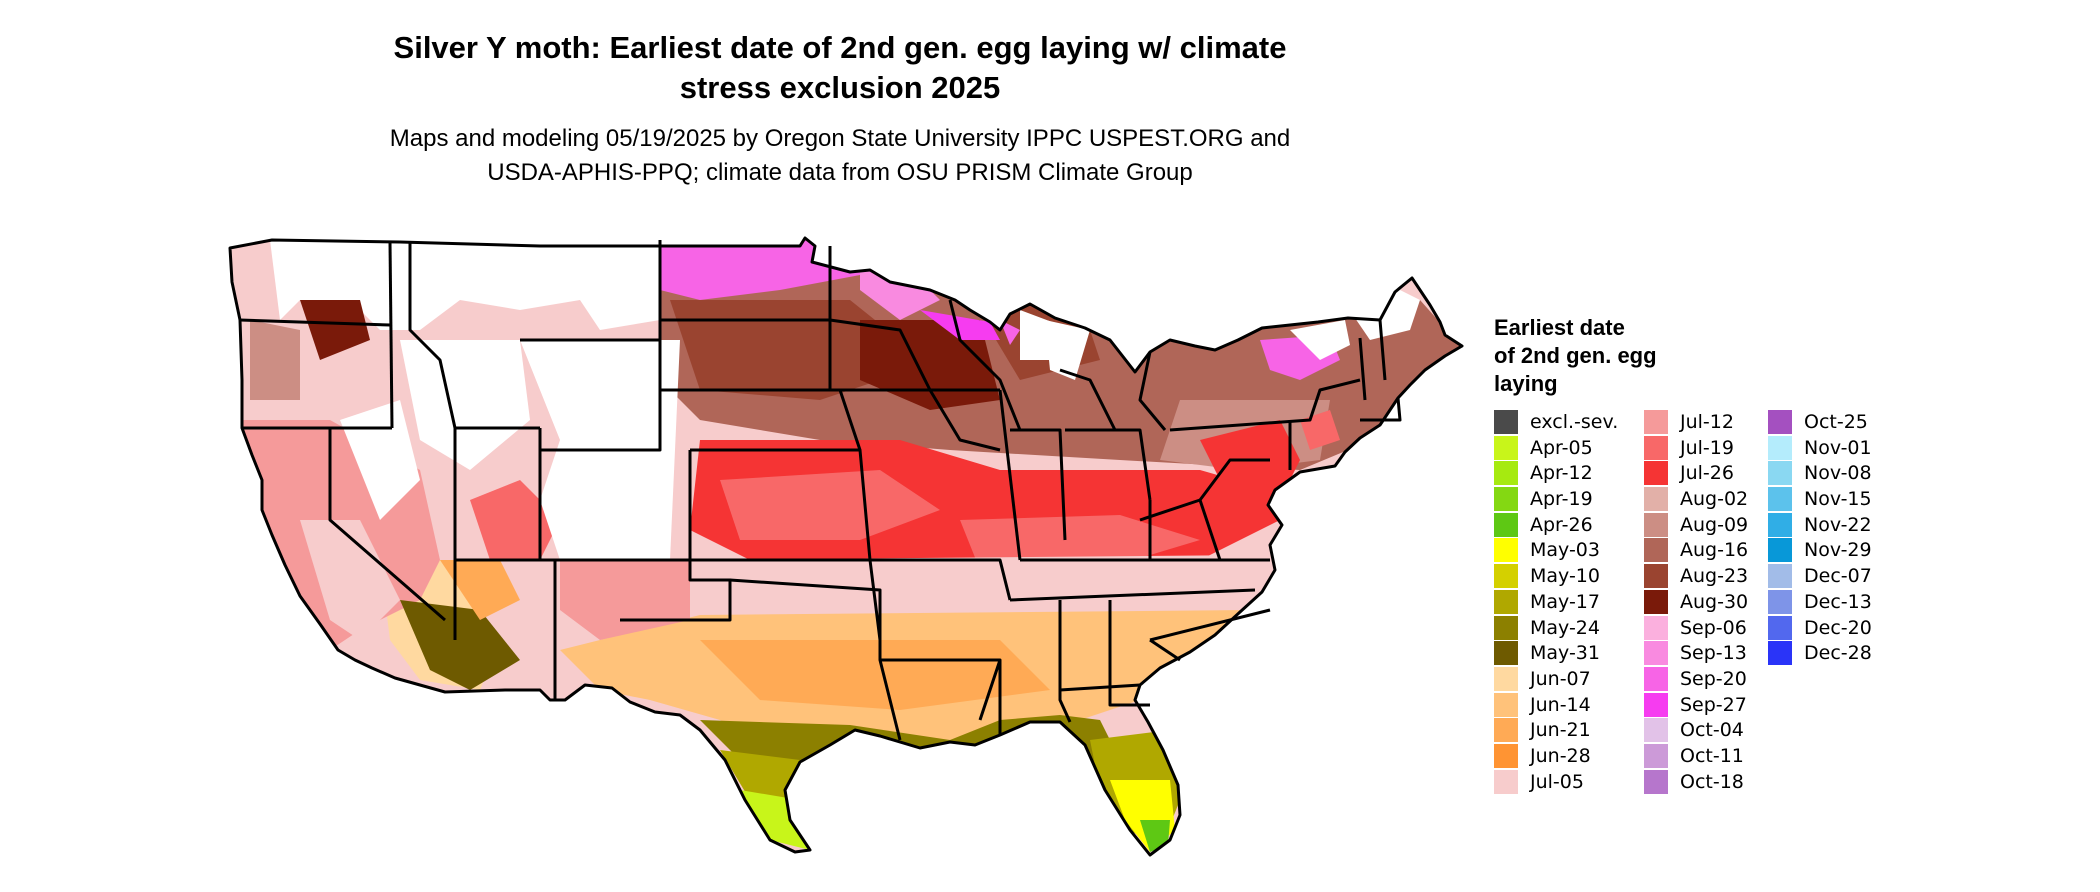 This screenshot has height=892, width=2100. I want to click on legend-label: Jul-19, so click(1707, 447).